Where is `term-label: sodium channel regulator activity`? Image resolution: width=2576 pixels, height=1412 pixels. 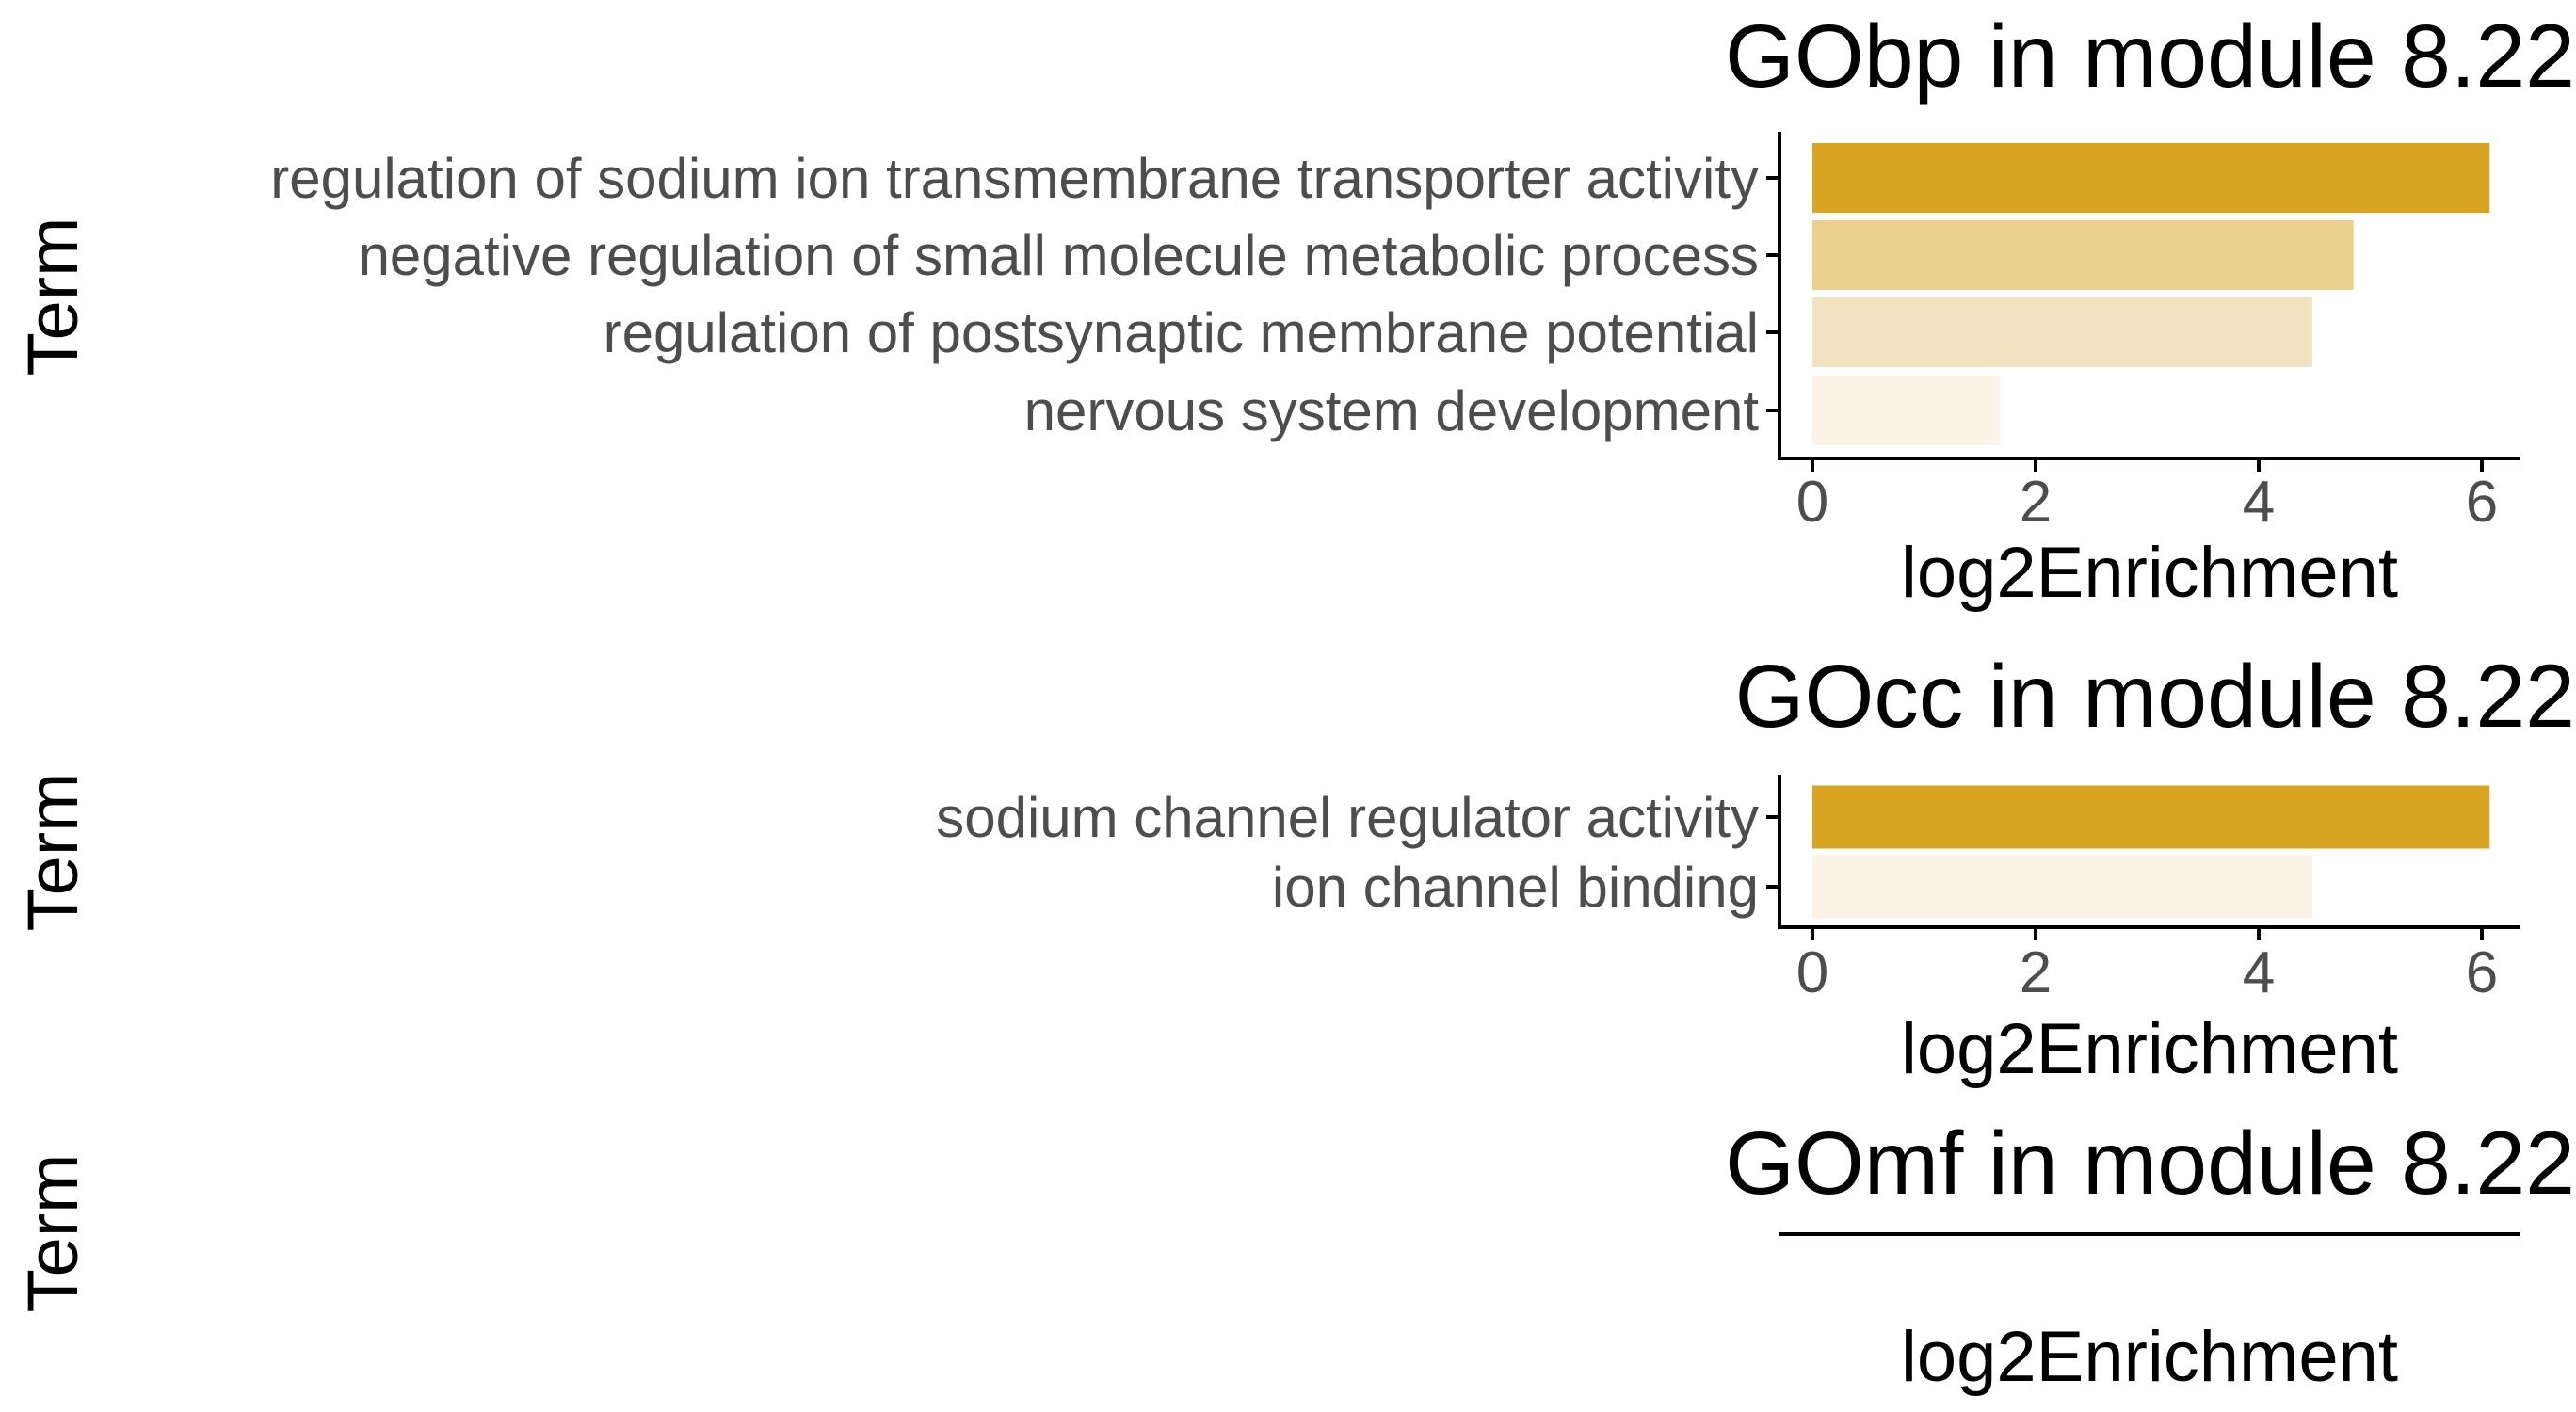 term-label: sodium channel regulator activity is located at coordinates (1347, 817).